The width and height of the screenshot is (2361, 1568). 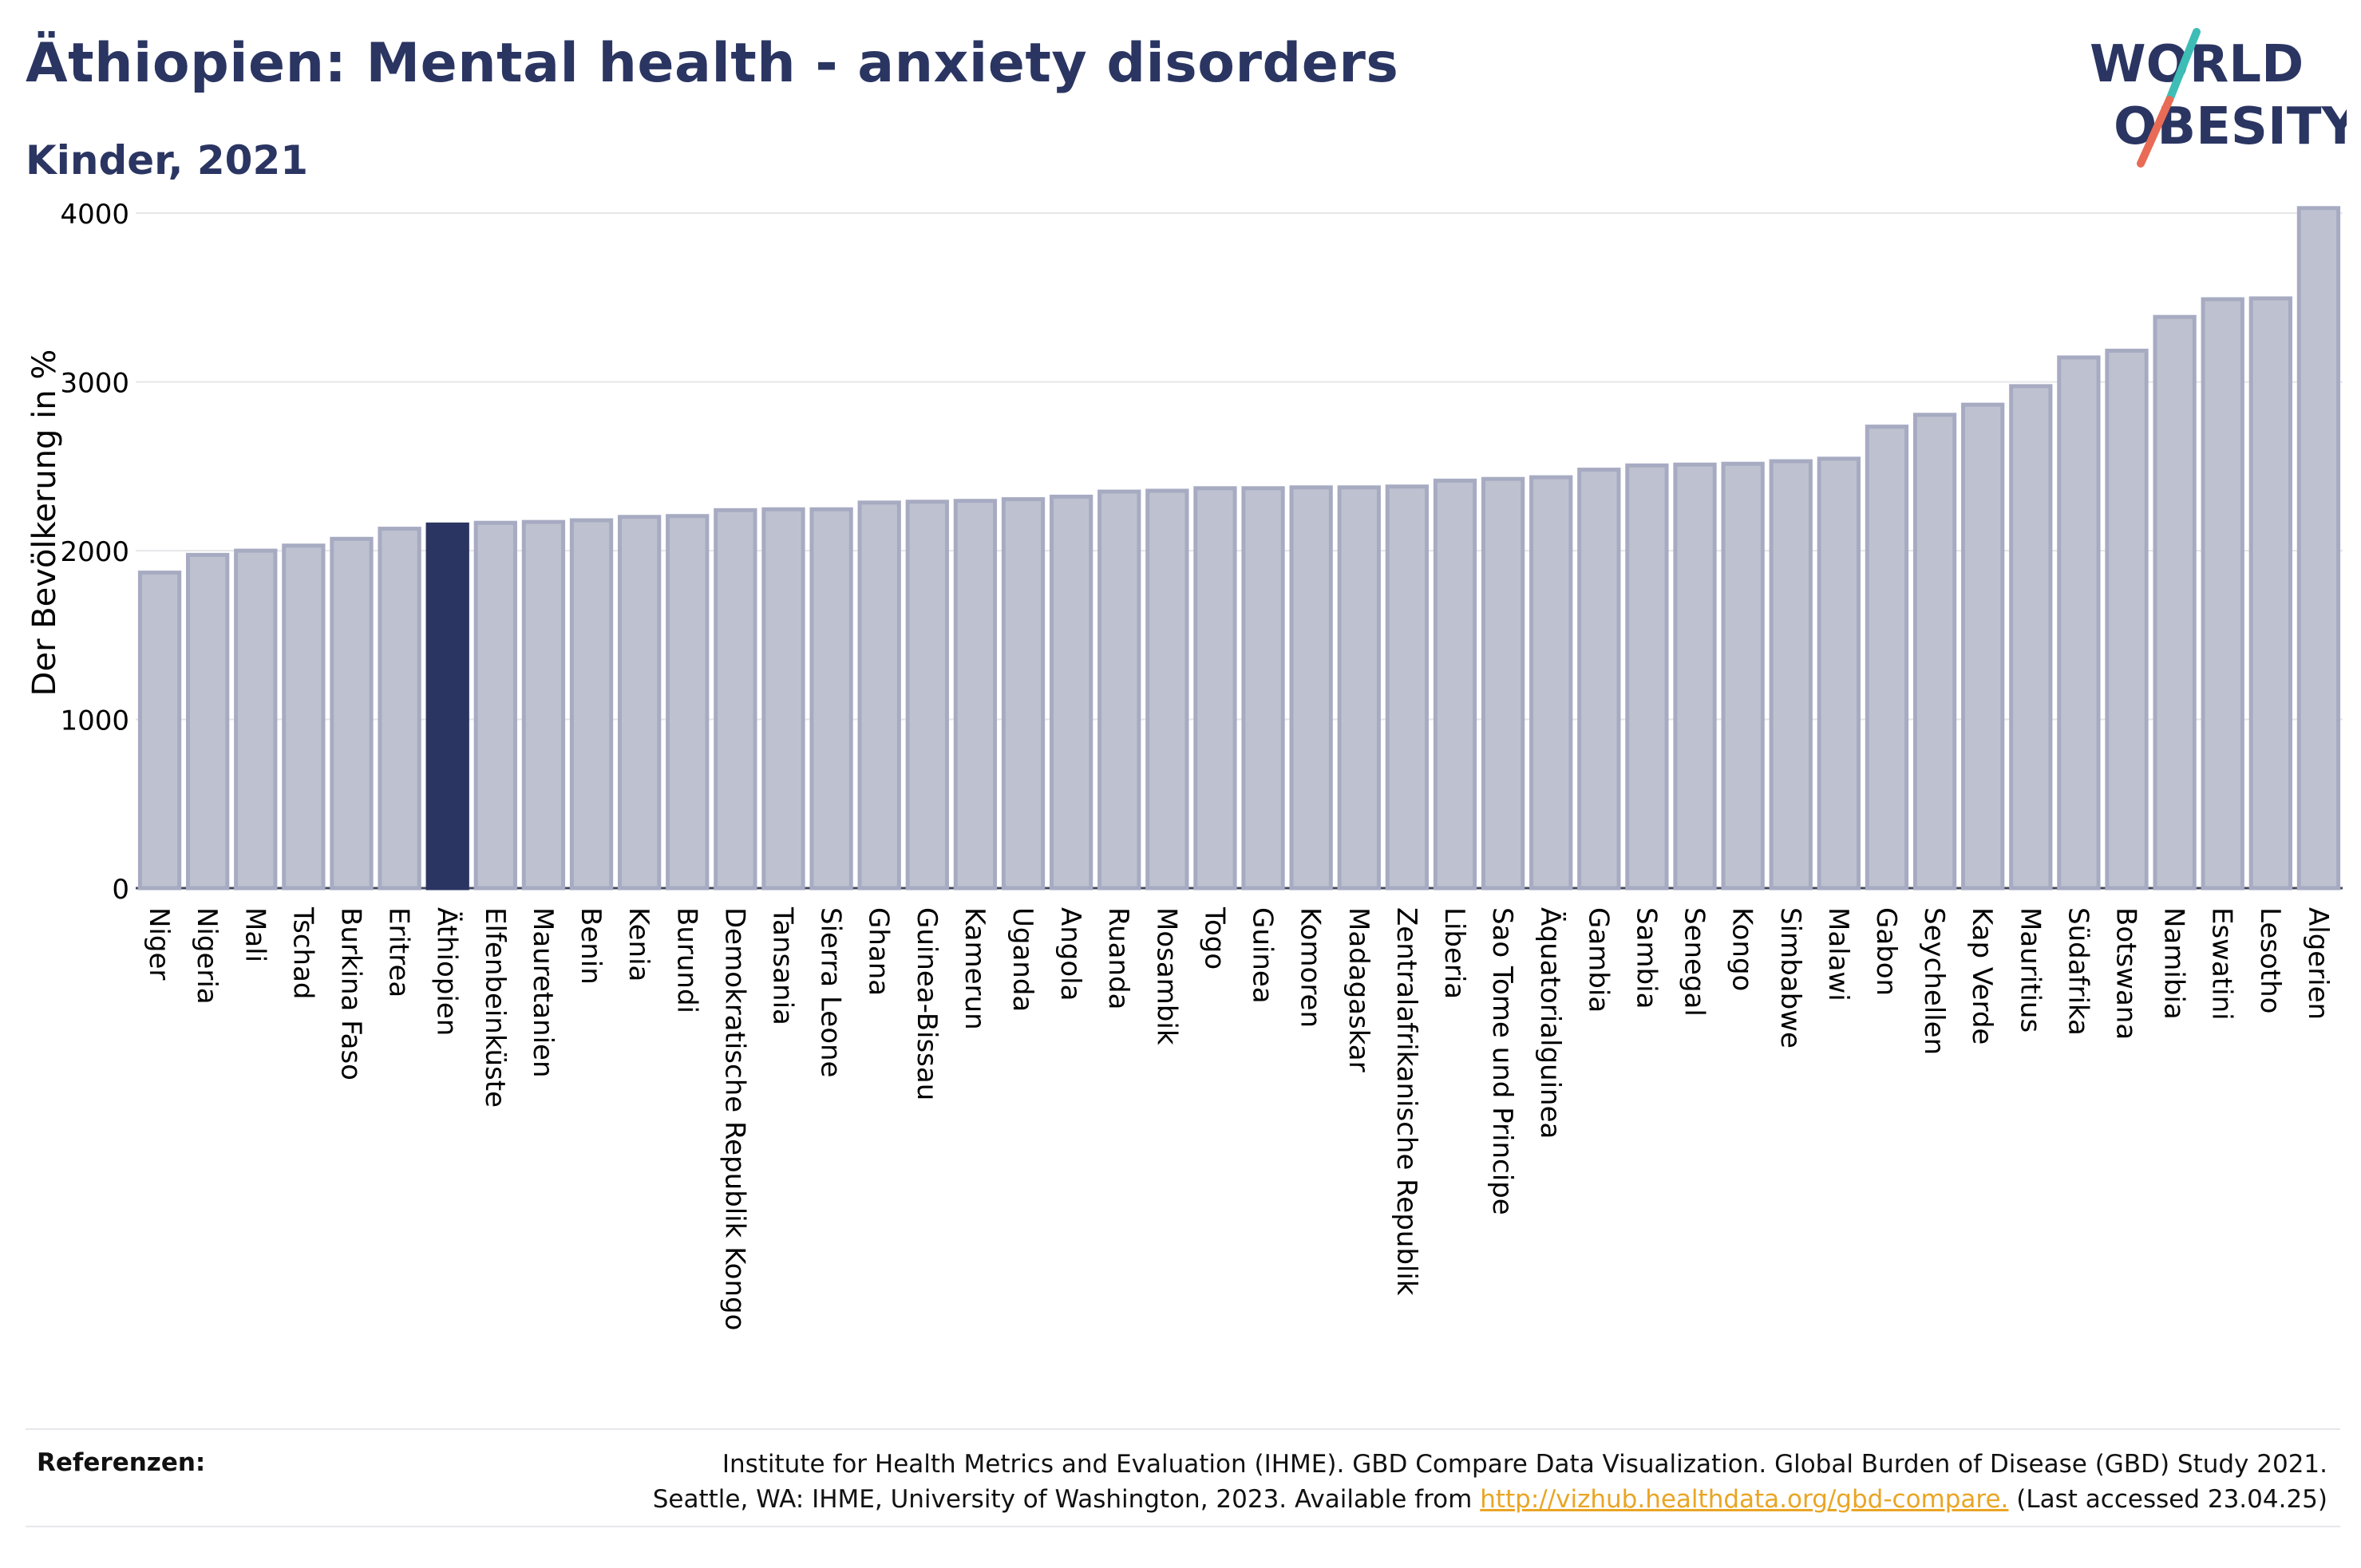 I want to click on bar-botswana, so click(x=2127, y=619).